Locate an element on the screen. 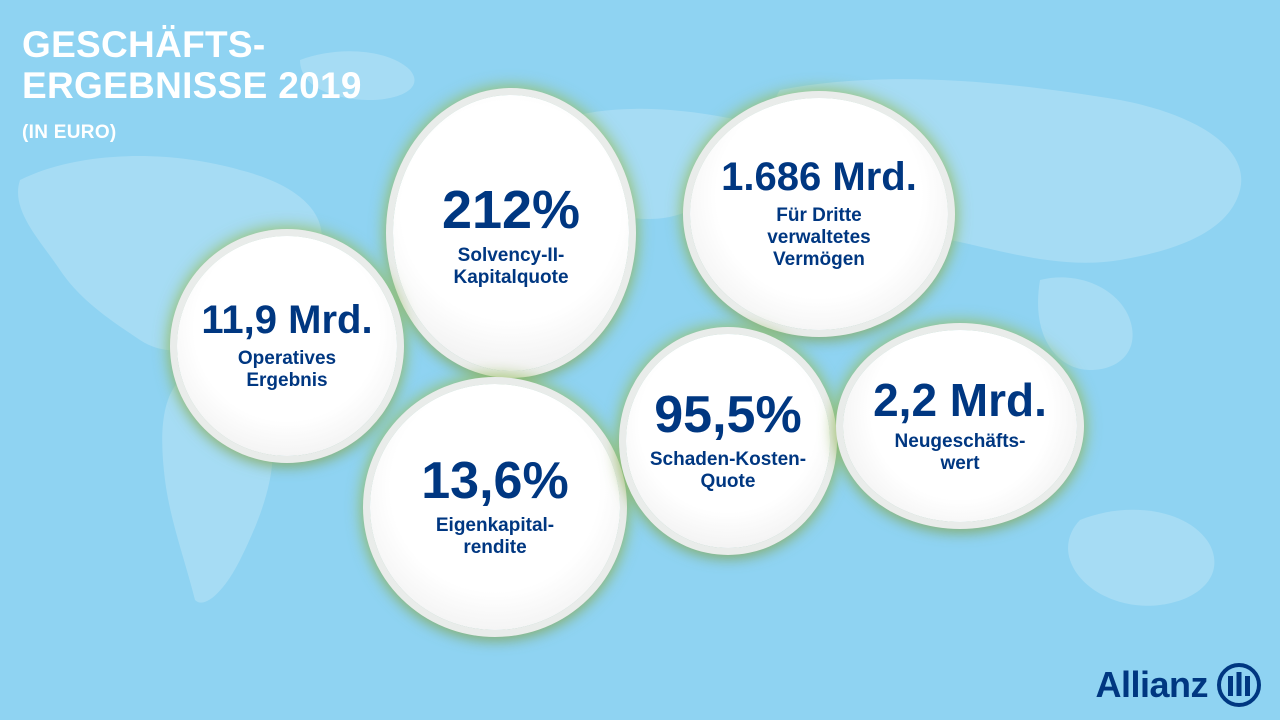 The height and width of the screenshot is (720, 1280). kpi-label: Für Dritte verwaltetes Vermögen is located at coordinates (819, 238).